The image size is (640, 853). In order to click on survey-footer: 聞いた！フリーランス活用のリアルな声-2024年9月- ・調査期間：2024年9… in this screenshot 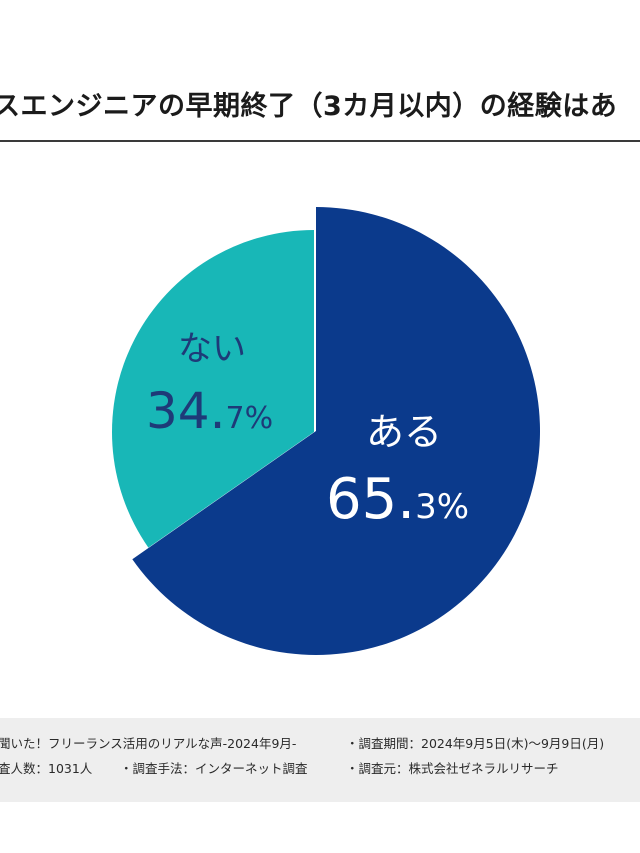, I will do `click(320, 760)`.